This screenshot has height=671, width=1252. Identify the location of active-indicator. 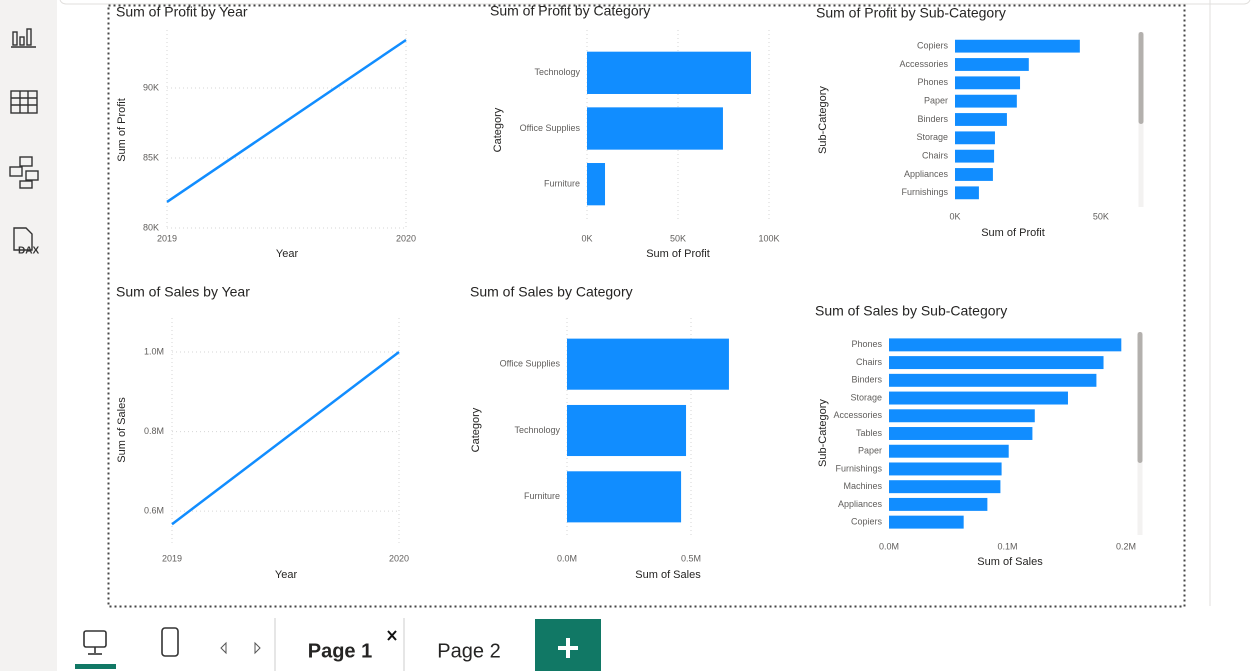
(95, 666).